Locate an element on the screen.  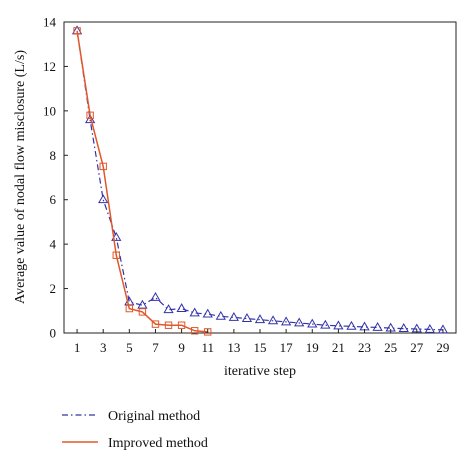
x-tick-label: 21 is located at coordinates (338, 347).